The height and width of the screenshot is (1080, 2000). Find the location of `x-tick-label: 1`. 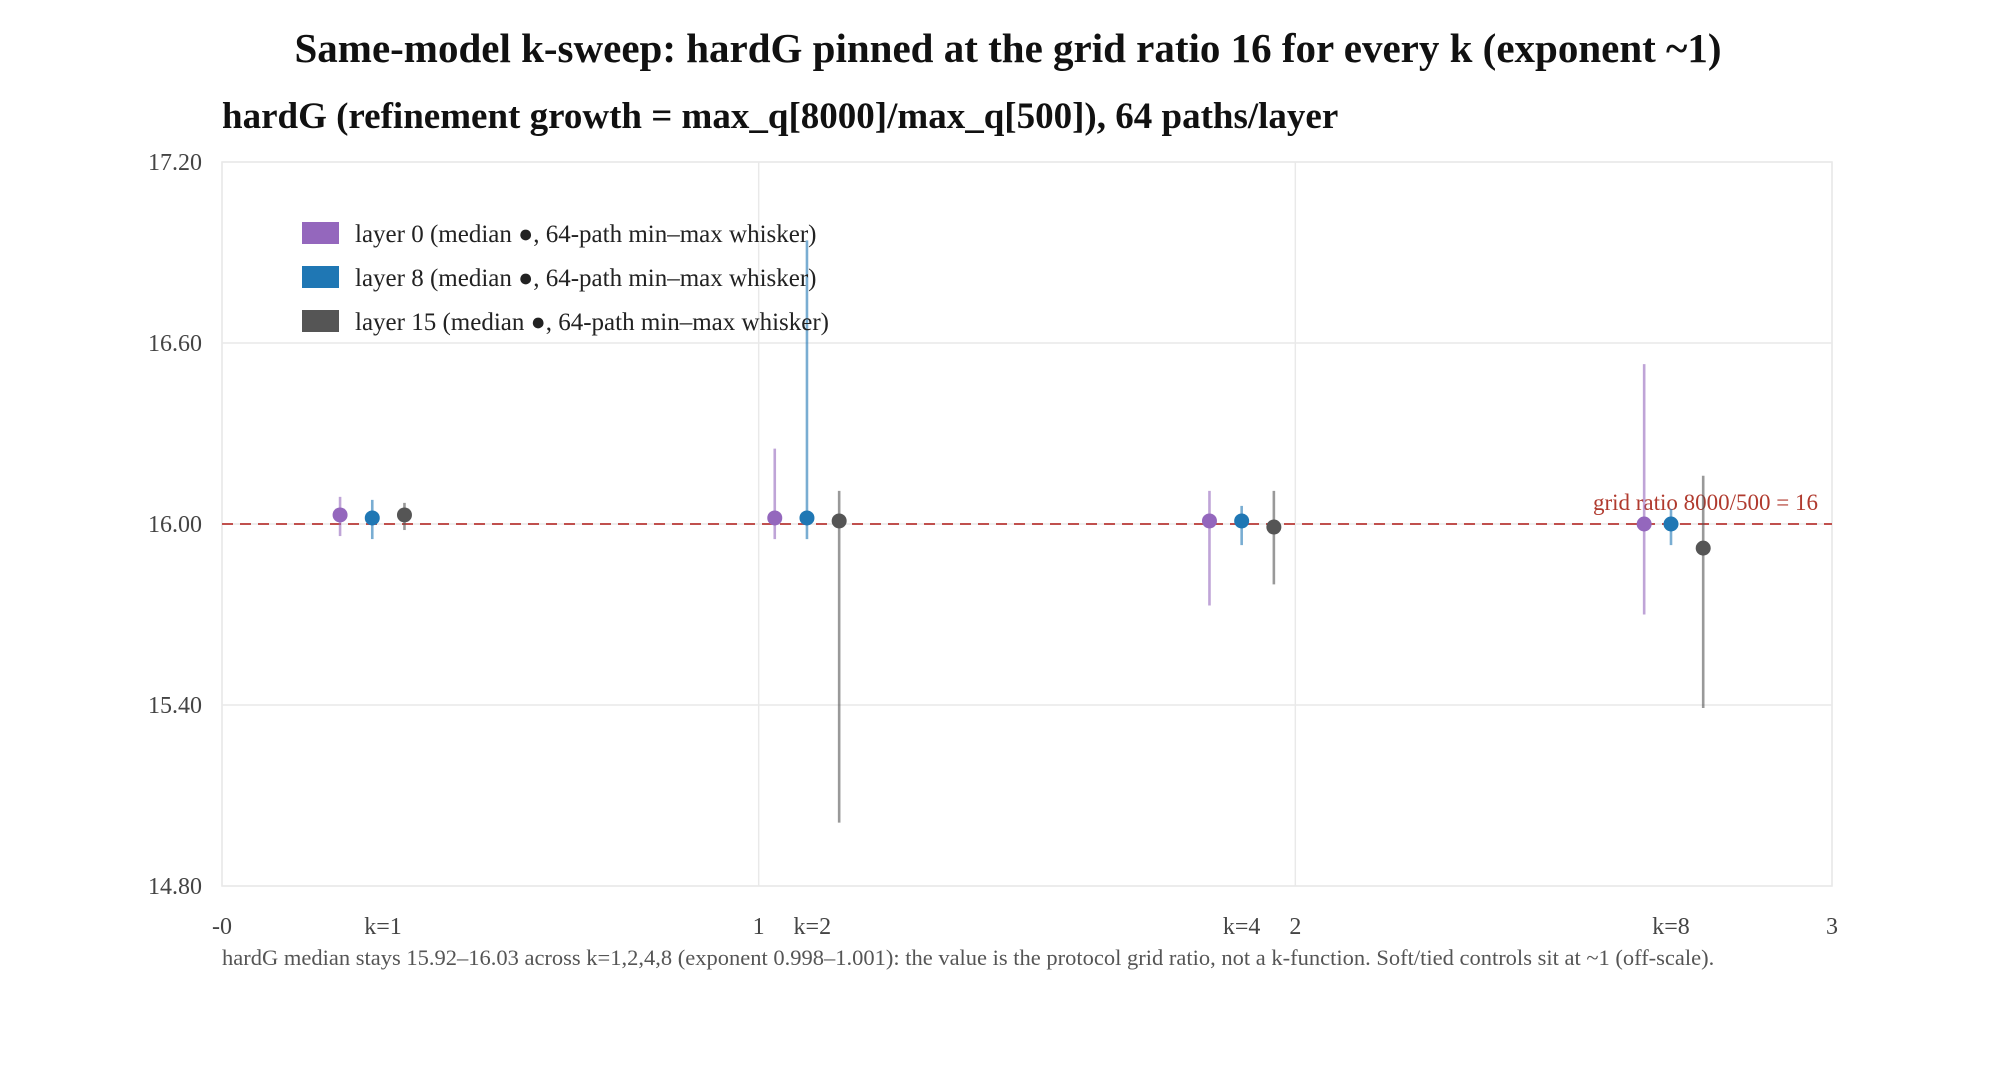

x-tick-label: 1 is located at coordinates (759, 927).